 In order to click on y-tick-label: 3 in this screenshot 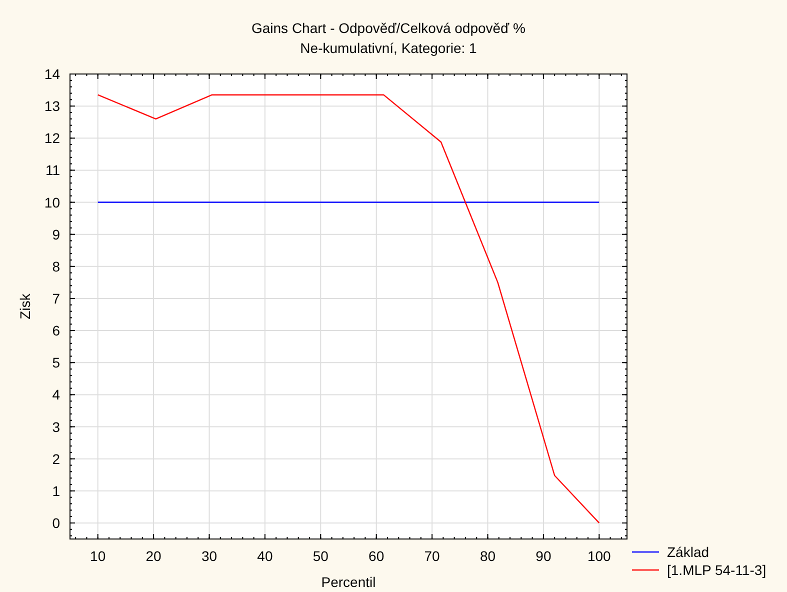, I will do `click(56, 426)`.